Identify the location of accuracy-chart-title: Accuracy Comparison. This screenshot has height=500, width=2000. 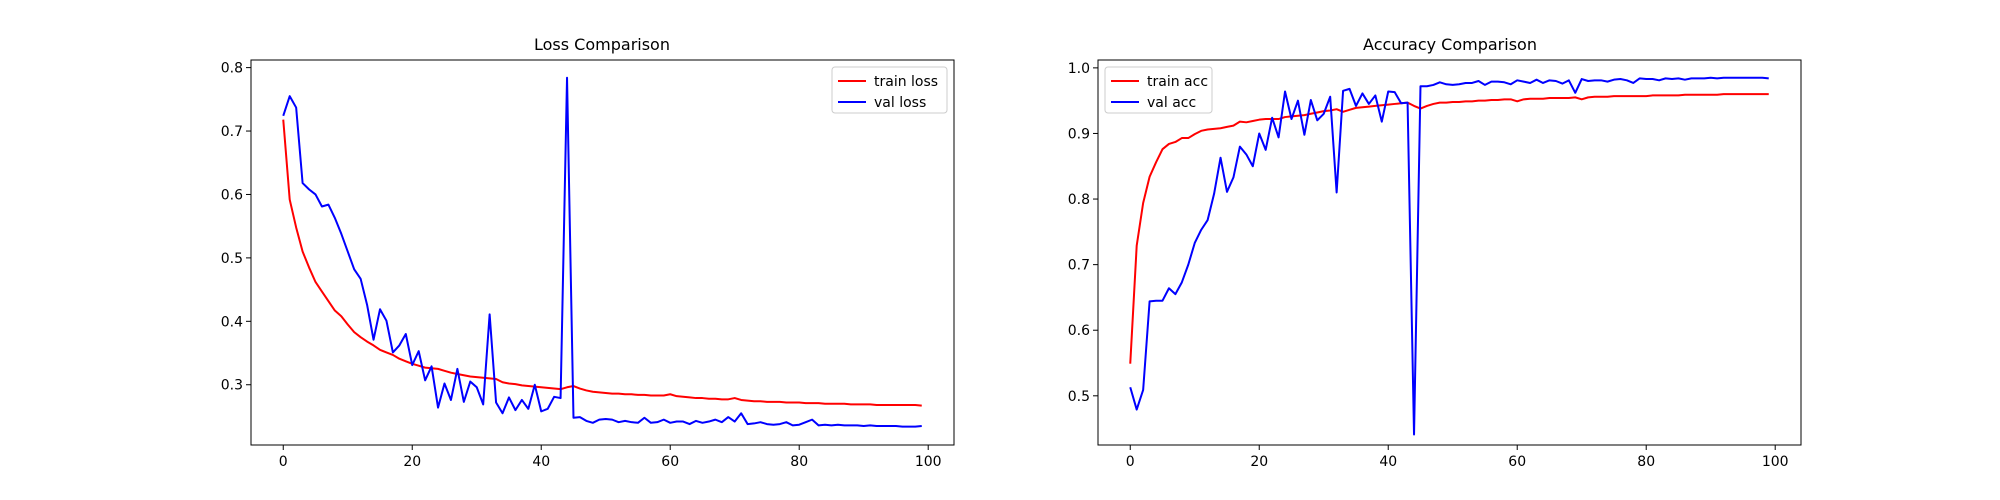
(1450, 44).